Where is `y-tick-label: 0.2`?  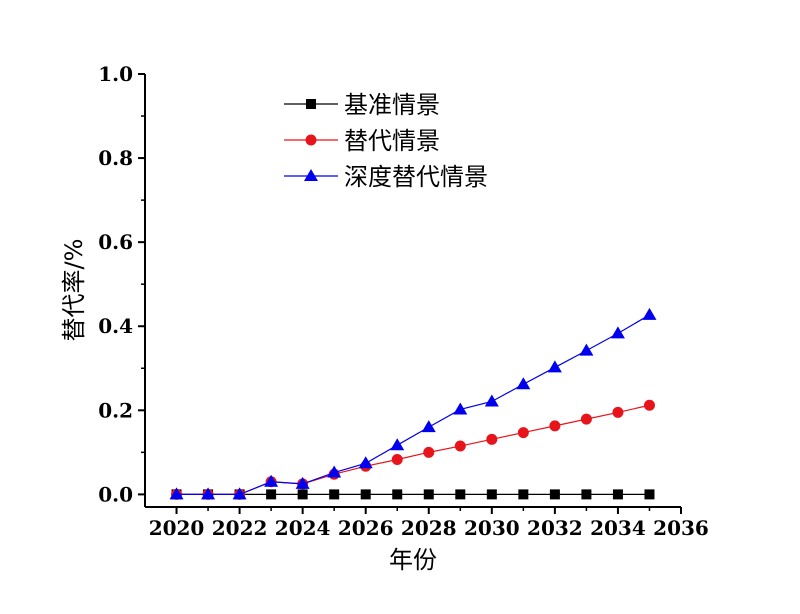 y-tick-label: 0.2 is located at coordinates (115, 410).